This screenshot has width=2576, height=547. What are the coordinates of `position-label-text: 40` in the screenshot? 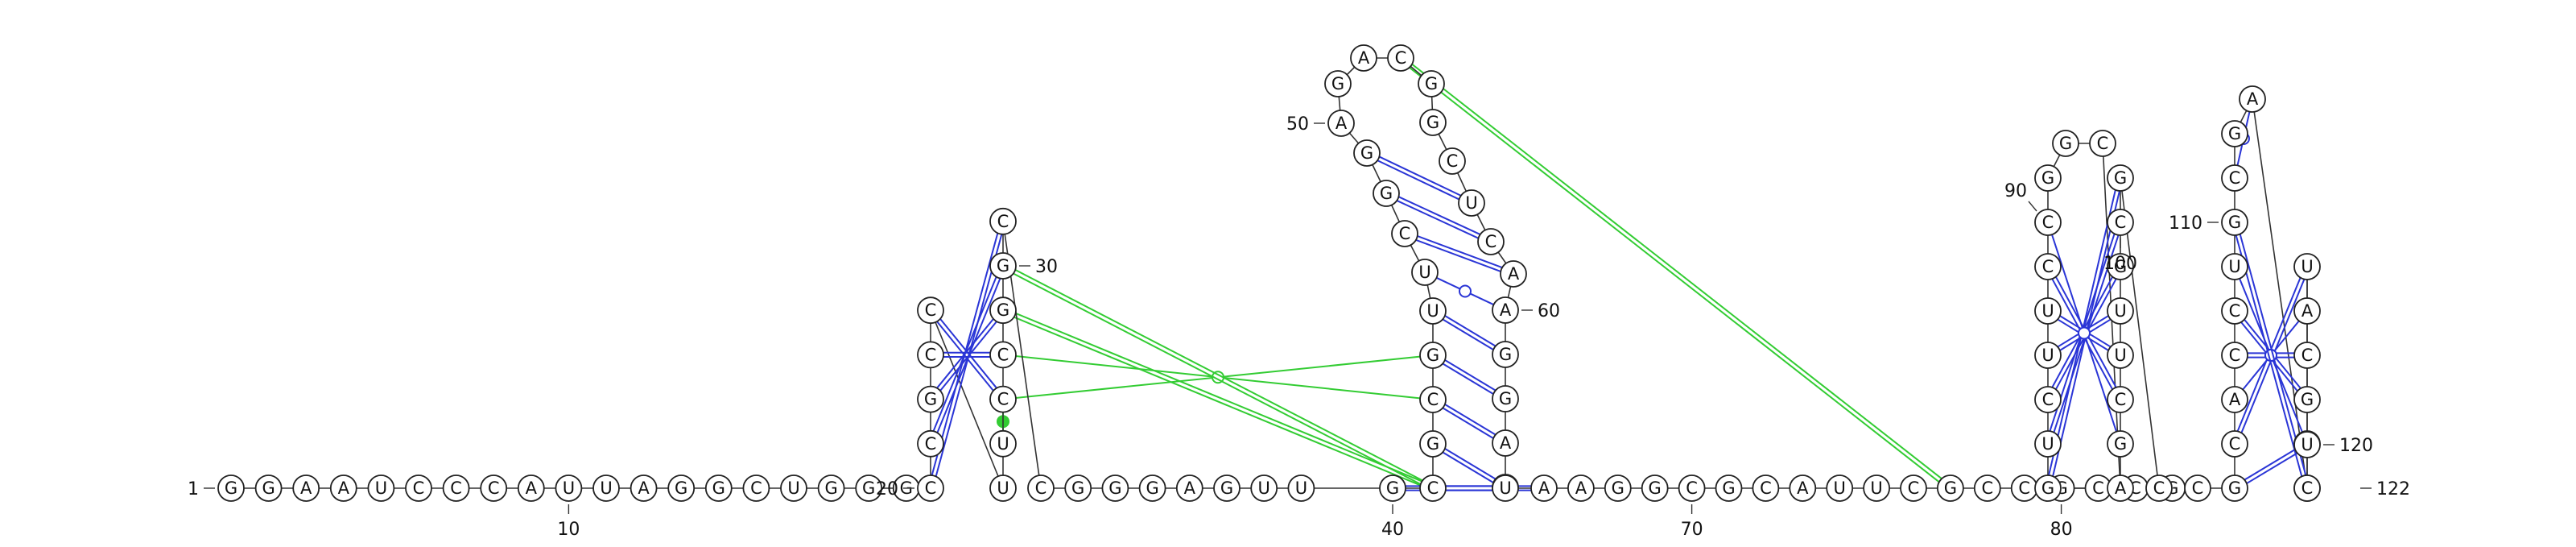 It's located at (1392, 530).